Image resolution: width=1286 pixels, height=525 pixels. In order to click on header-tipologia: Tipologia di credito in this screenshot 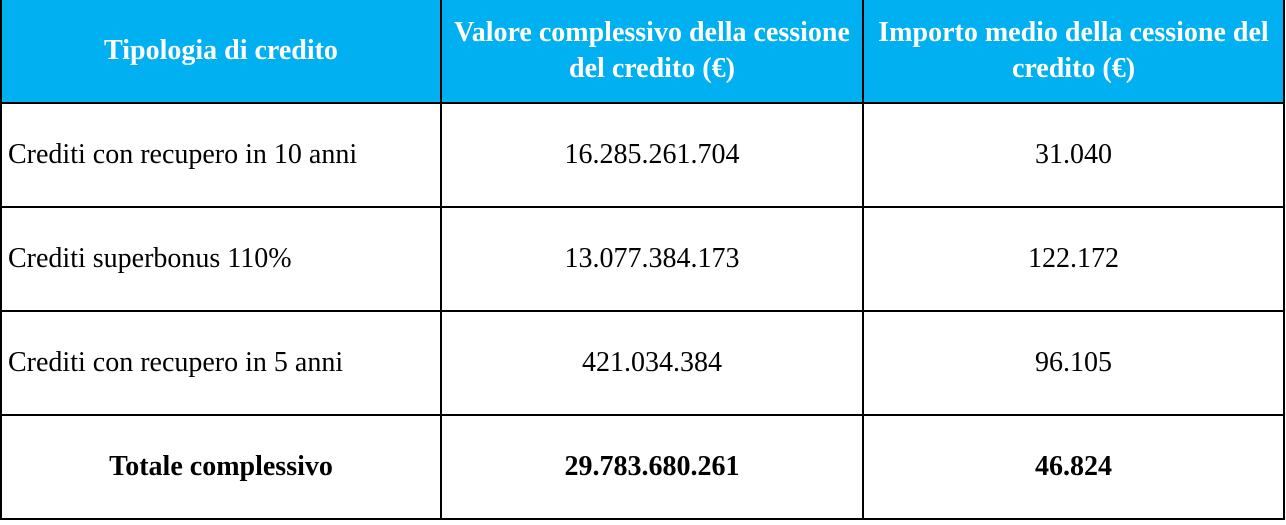, I will do `click(221, 52)`.